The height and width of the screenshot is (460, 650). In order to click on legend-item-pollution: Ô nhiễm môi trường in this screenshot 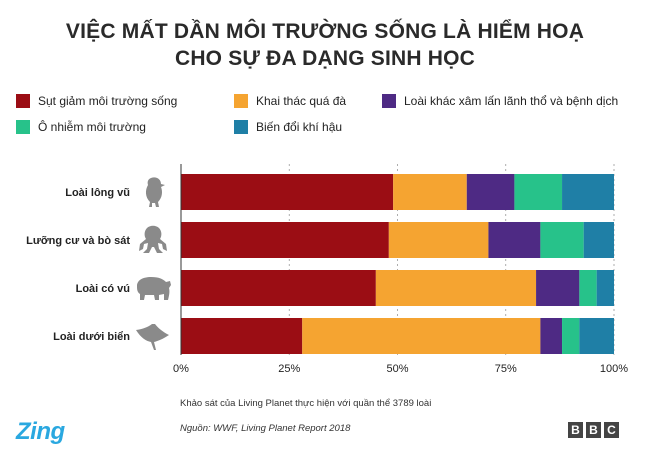, I will do `click(81, 127)`.